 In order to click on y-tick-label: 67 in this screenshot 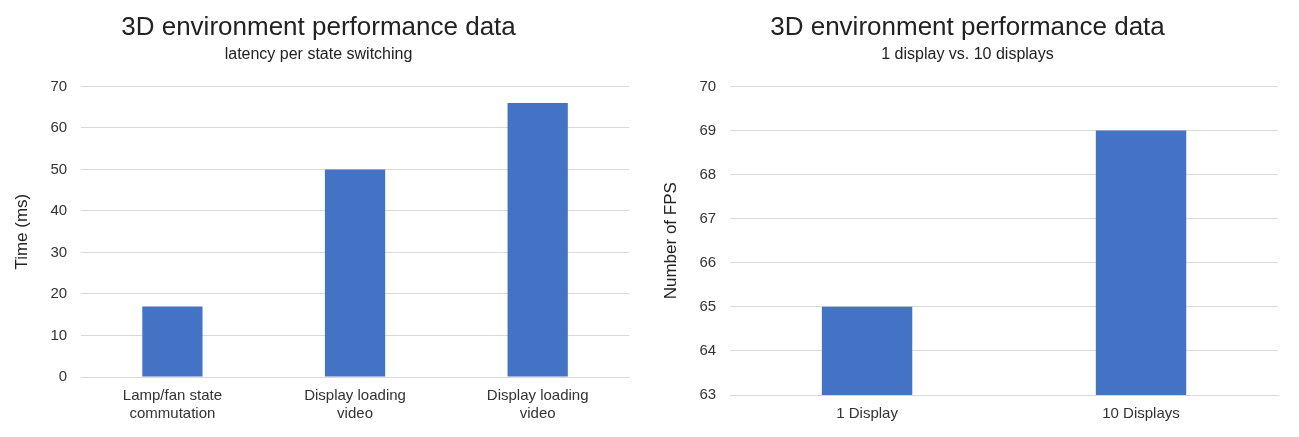, I will do `click(708, 217)`.